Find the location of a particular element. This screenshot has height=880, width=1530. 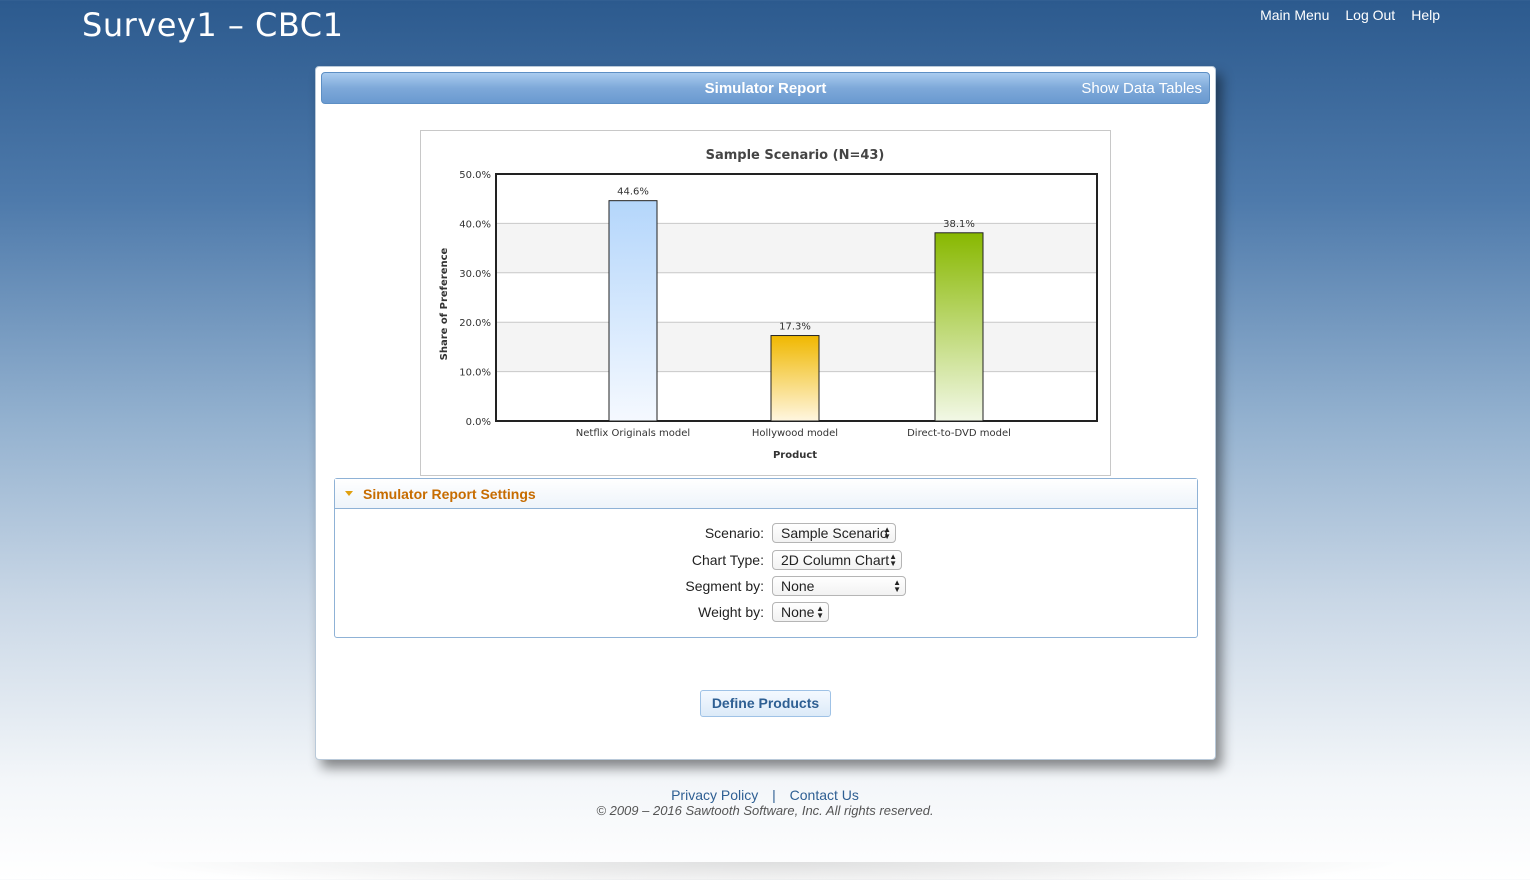

x-tick-label: Netflix Originals model is located at coordinates (633, 433).